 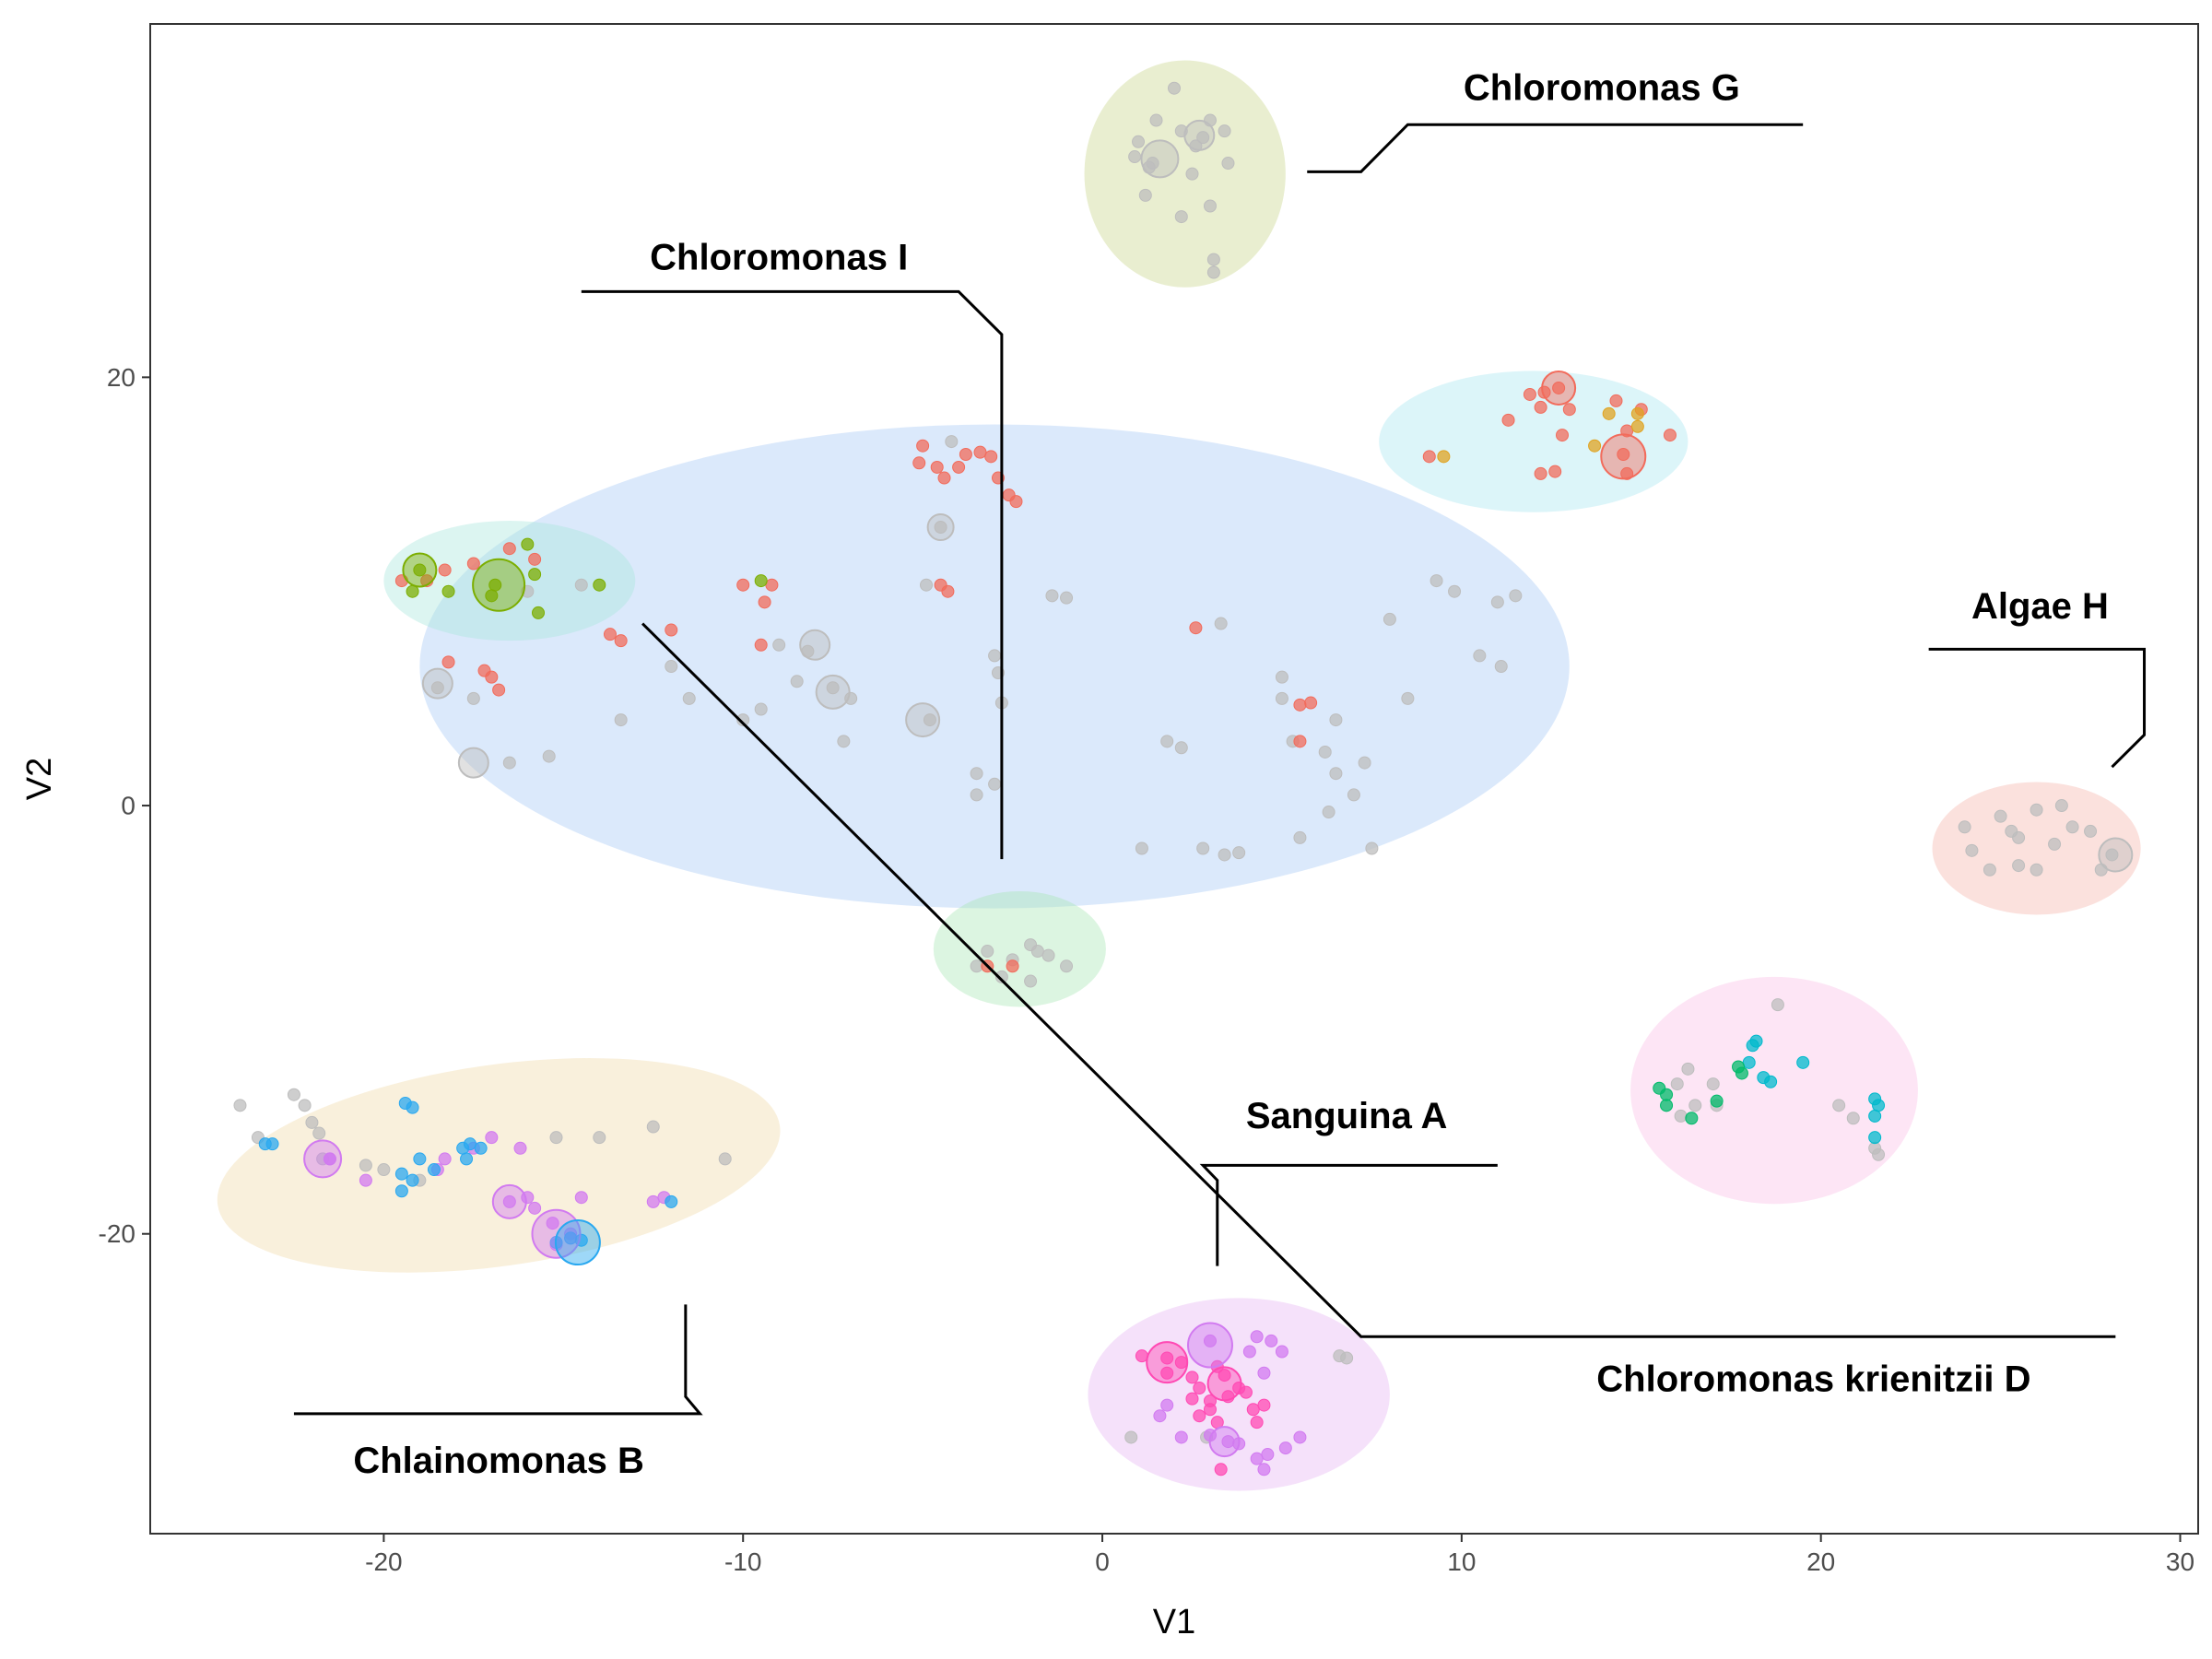 What do you see at coordinates (1555, 148) in the screenshot?
I see `label-leader-line` at bounding box center [1555, 148].